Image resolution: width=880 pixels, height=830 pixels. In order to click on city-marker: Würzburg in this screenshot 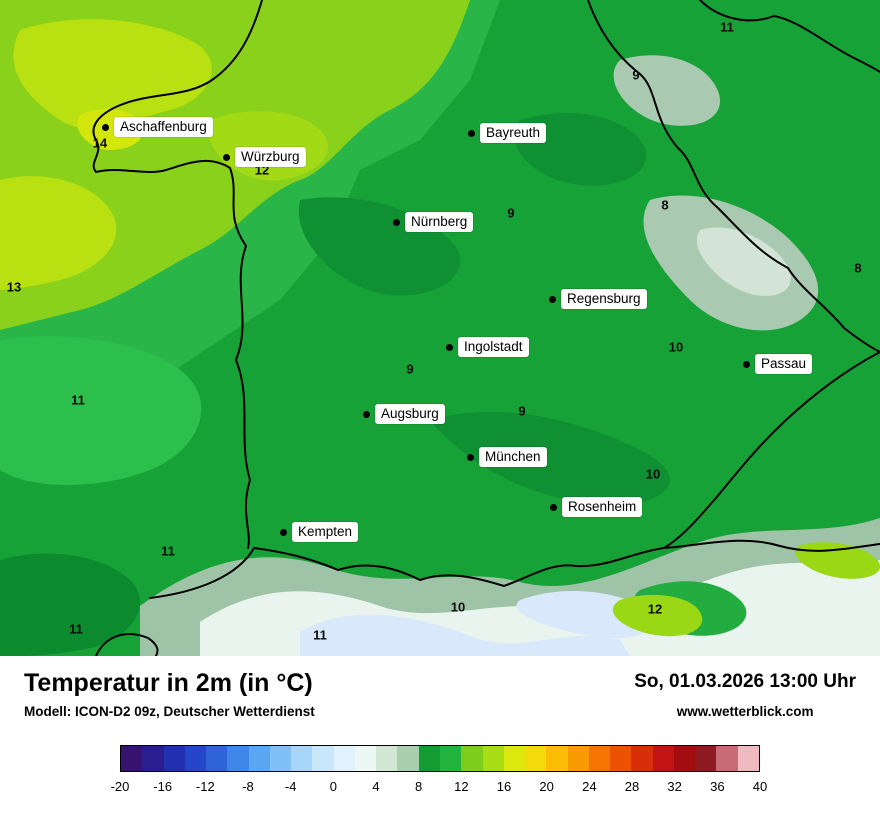, I will do `click(264, 157)`.